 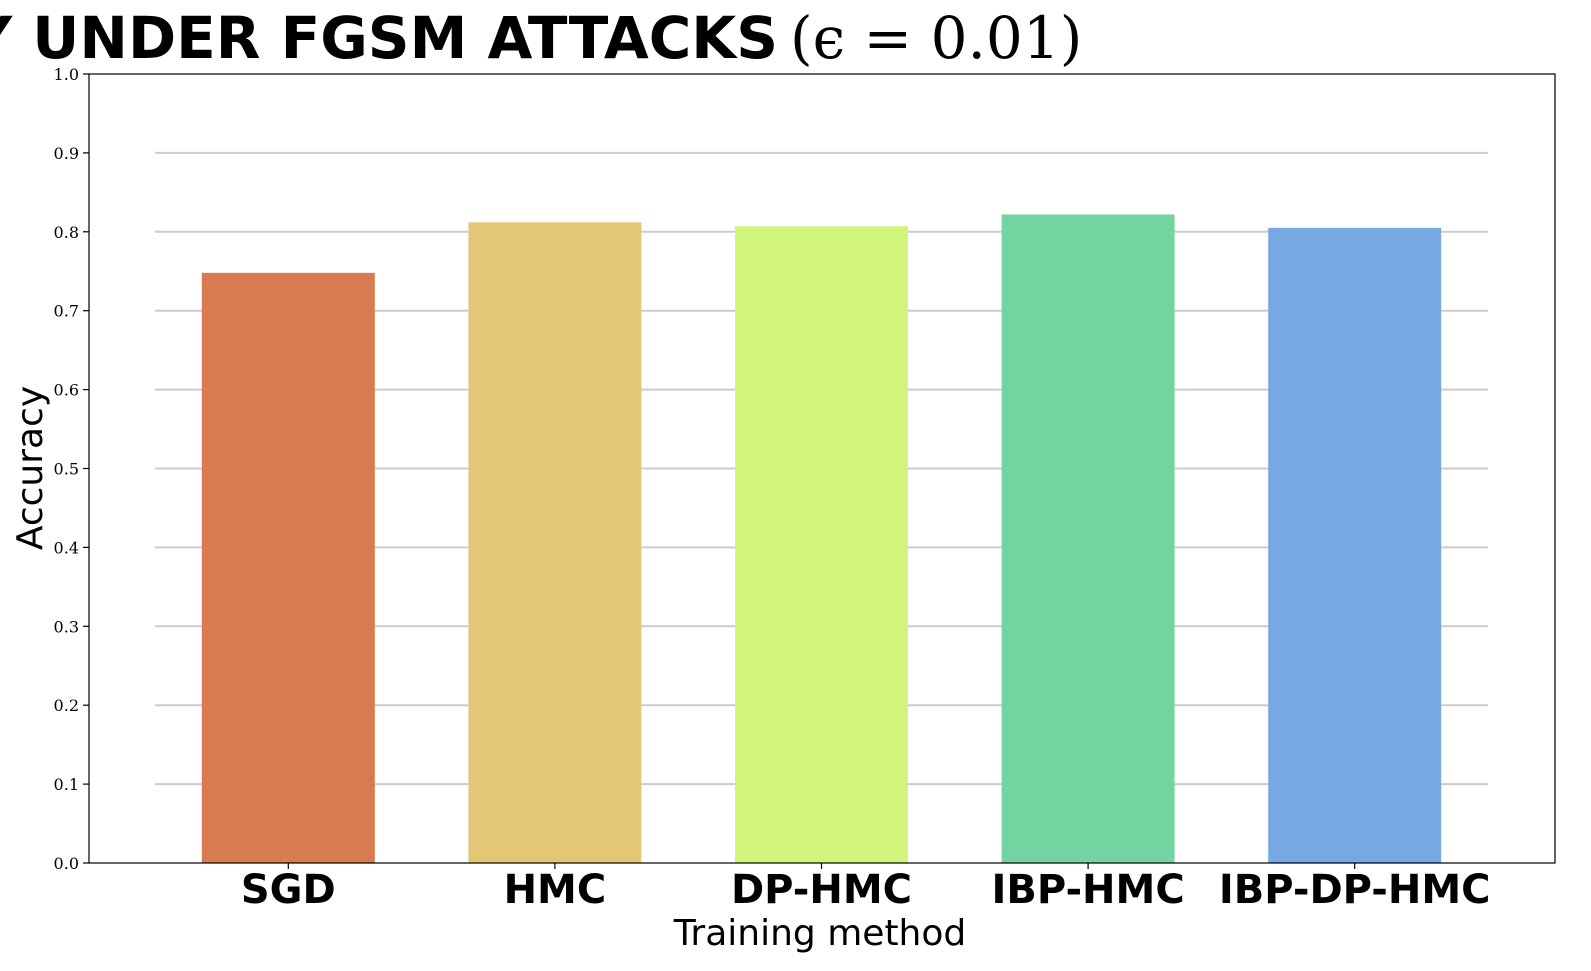 What do you see at coordinates (66, 232) in the screenshot?
I see `y-tick-label-8: 0.8` at bounding box center [66, 232].